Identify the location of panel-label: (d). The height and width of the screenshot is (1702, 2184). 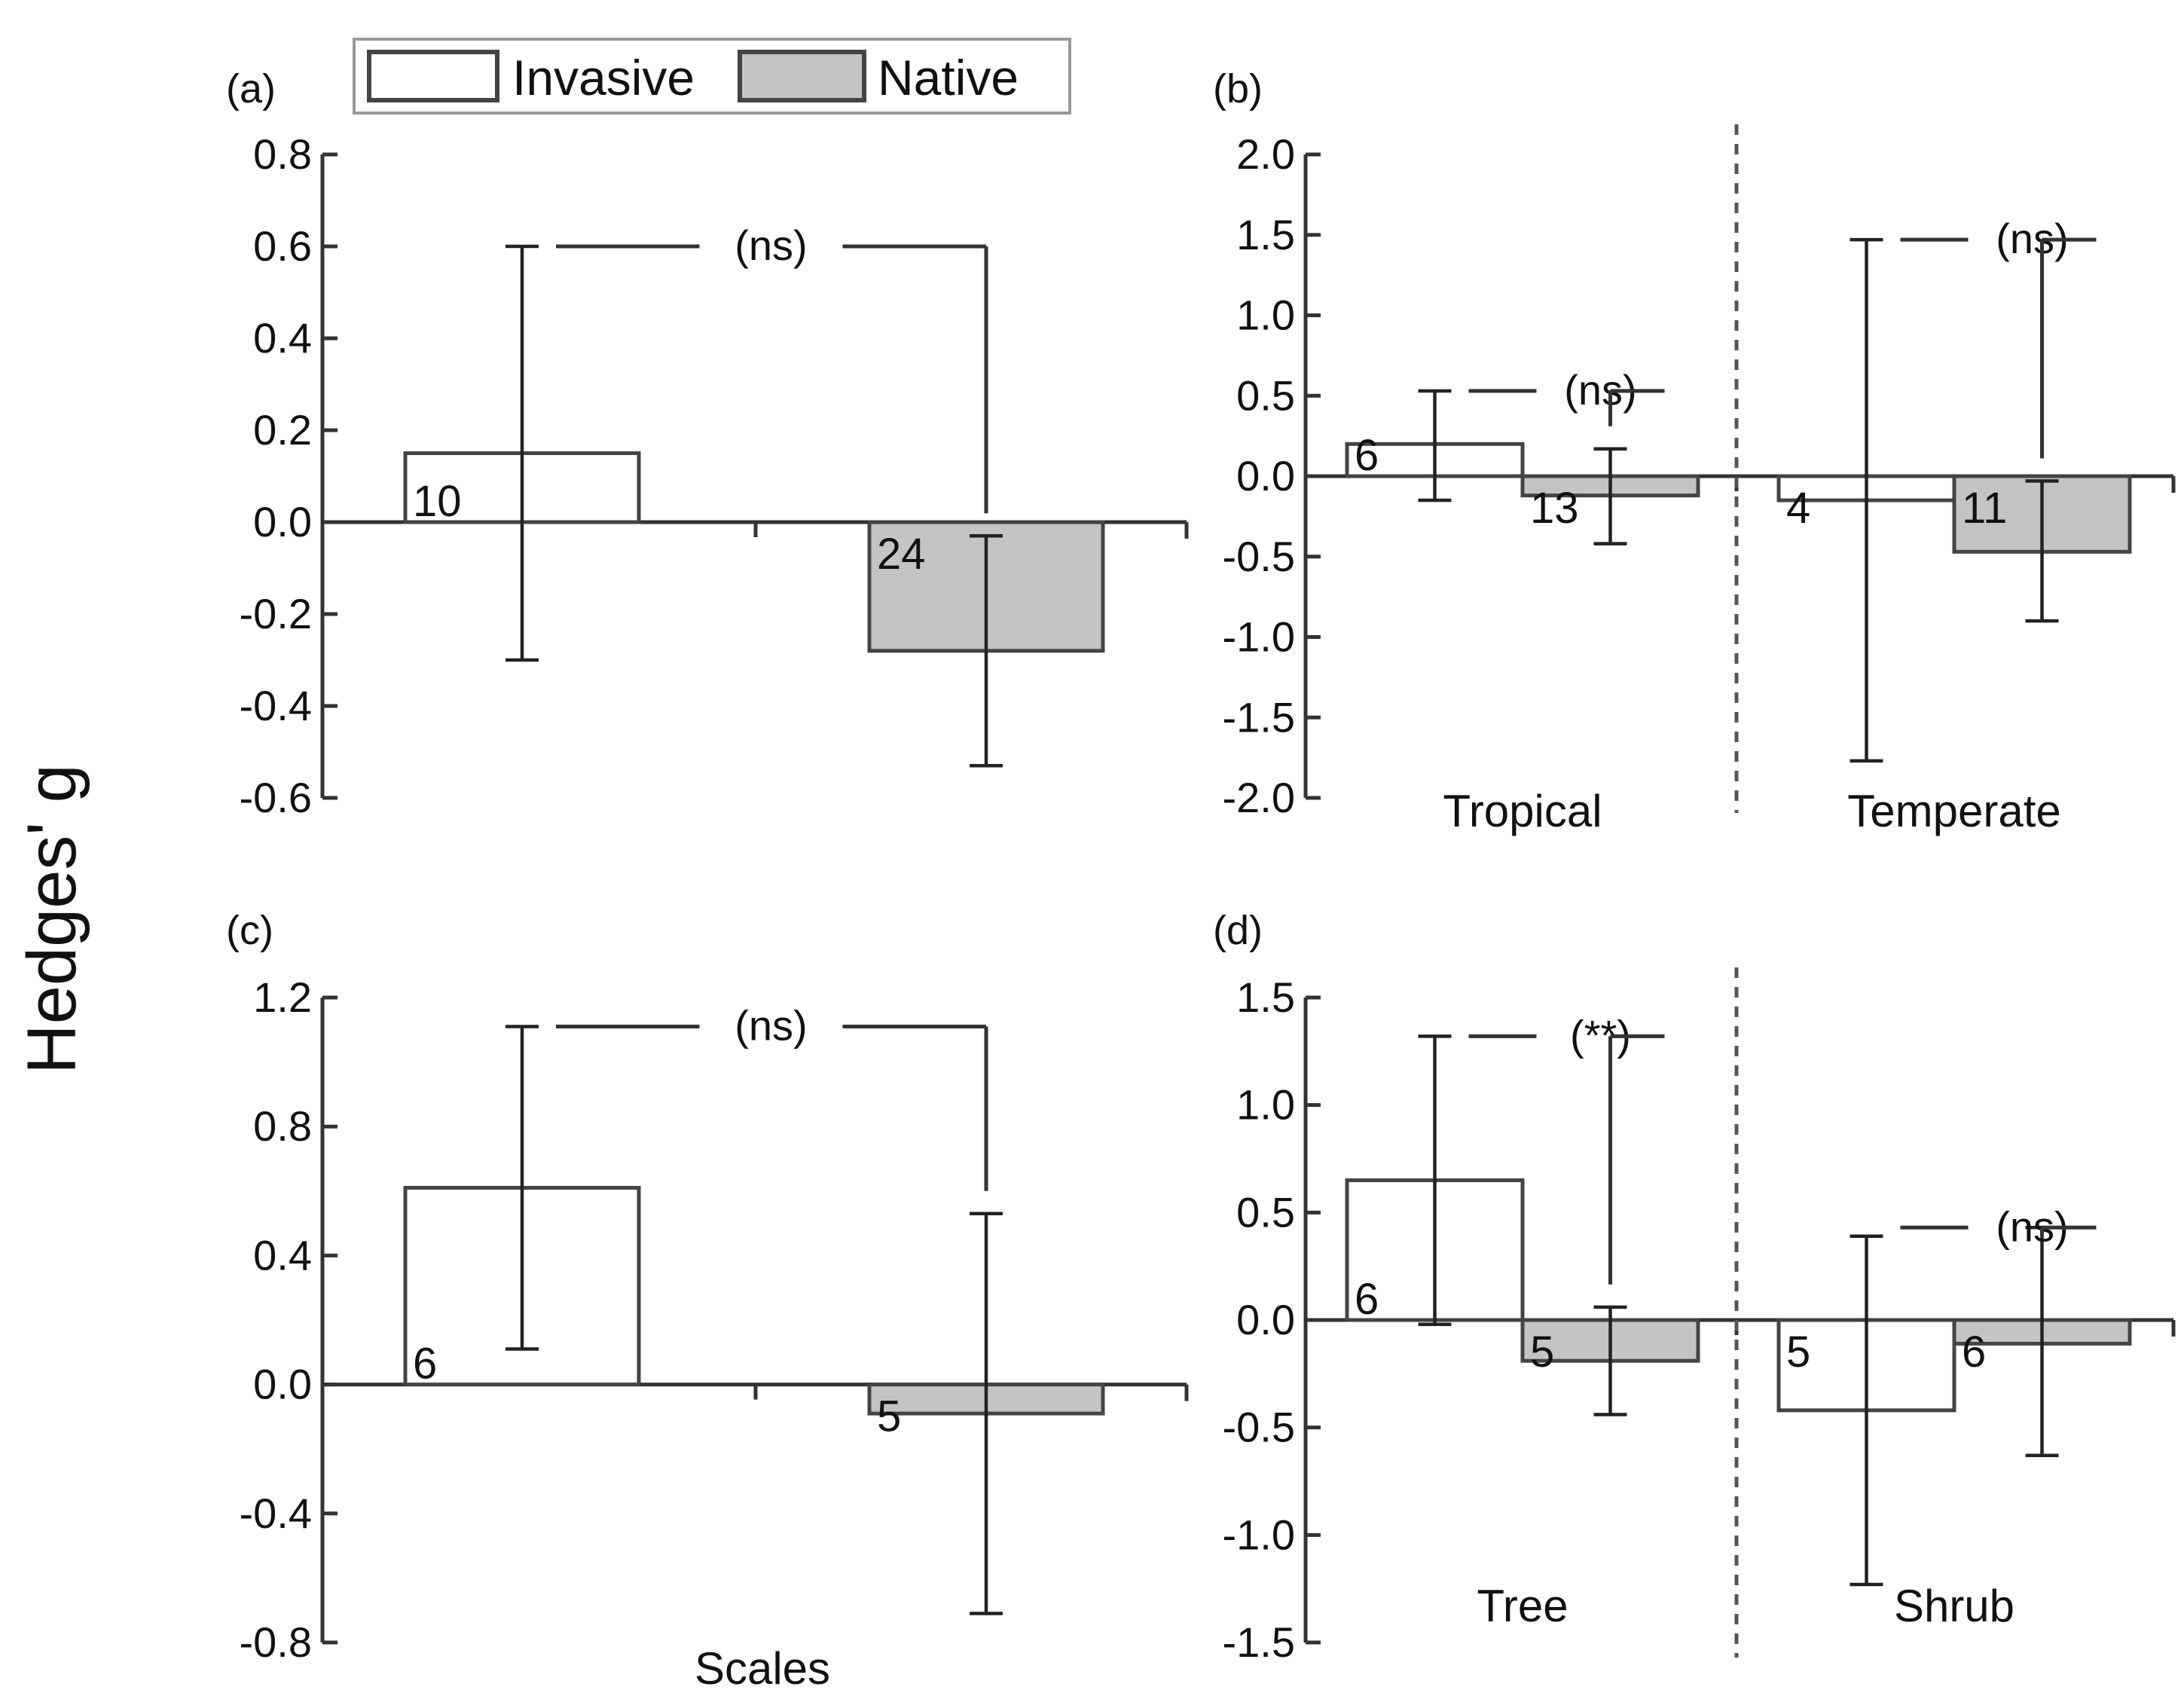
(1238, 930).